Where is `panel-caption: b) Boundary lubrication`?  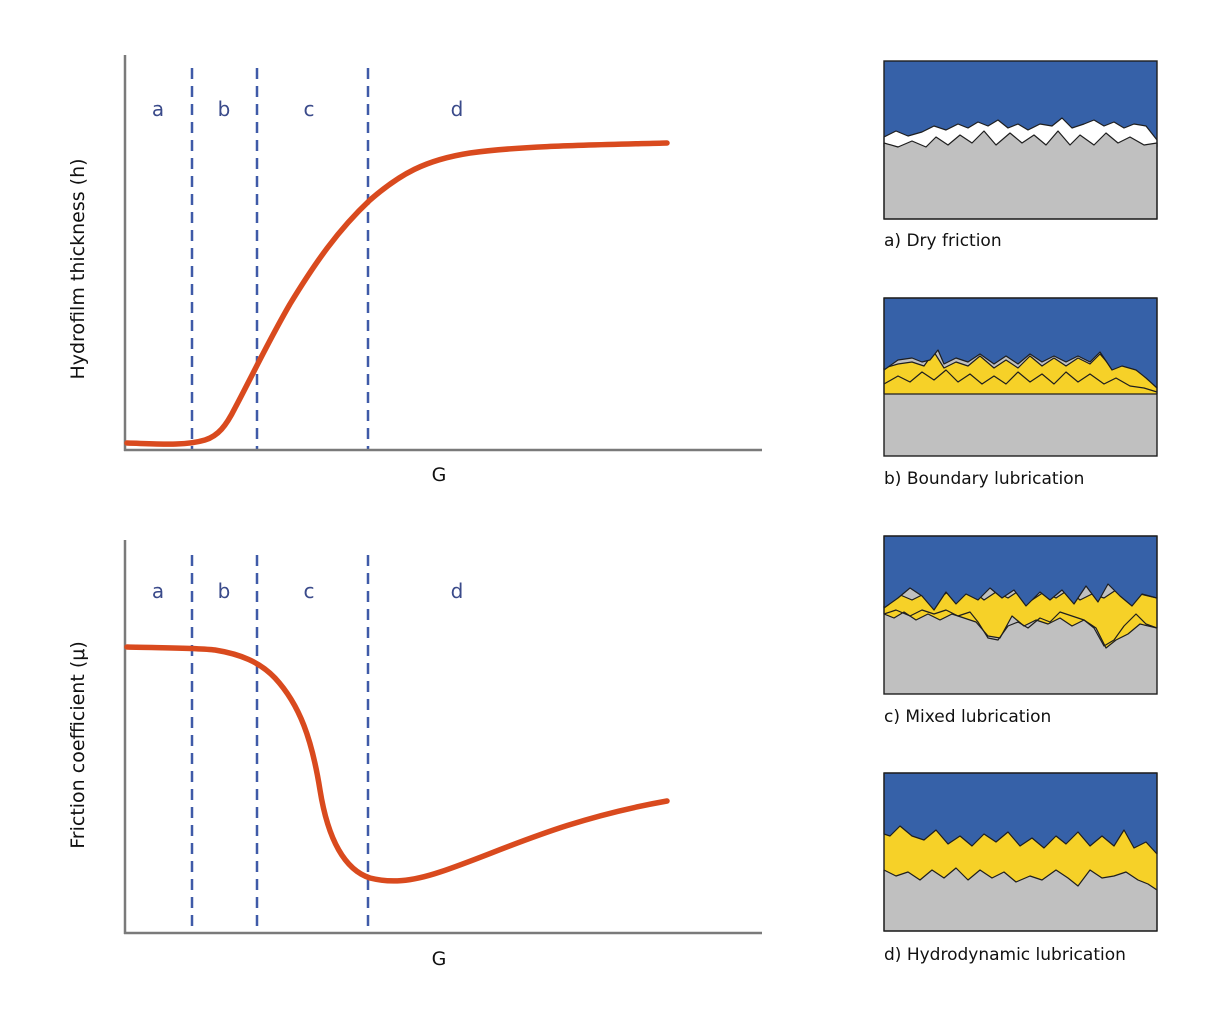 panel-caption: b) Boundary lubrication is located at coordinates (984, 479).